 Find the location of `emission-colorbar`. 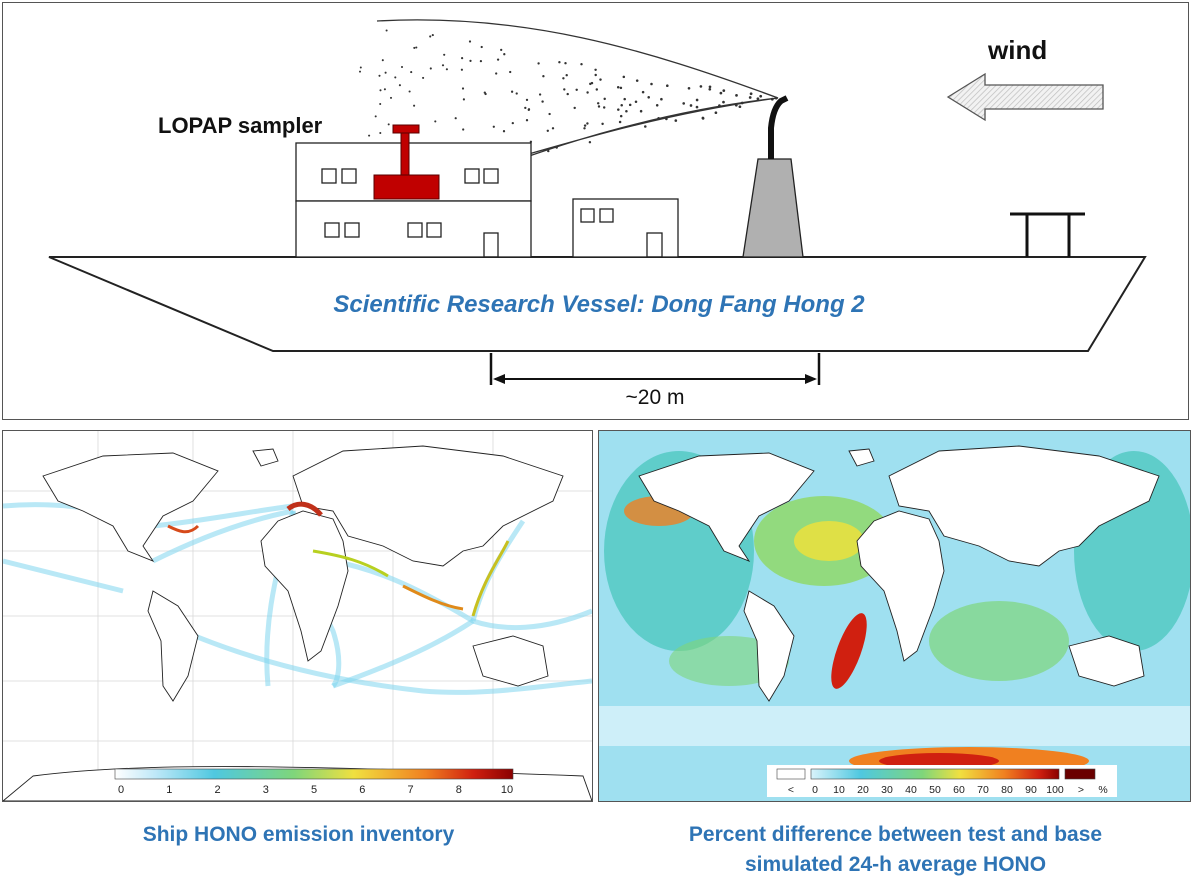

emission-colorbar is located at coordinates (314, 774).